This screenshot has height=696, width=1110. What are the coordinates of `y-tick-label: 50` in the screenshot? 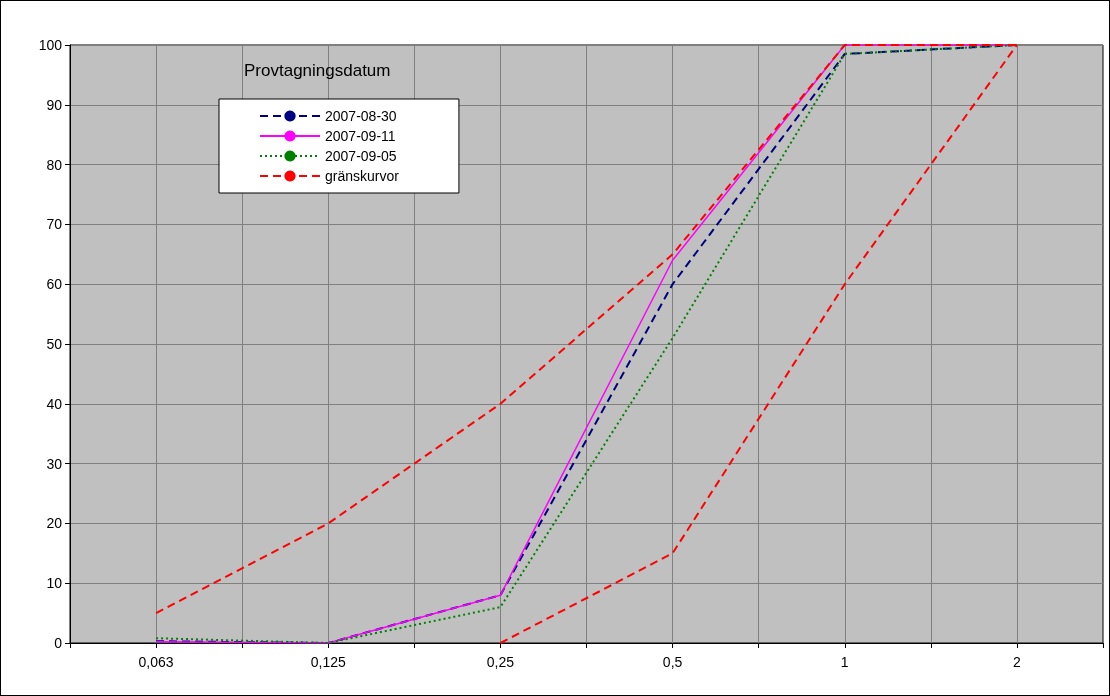 It's located at (54, 344).